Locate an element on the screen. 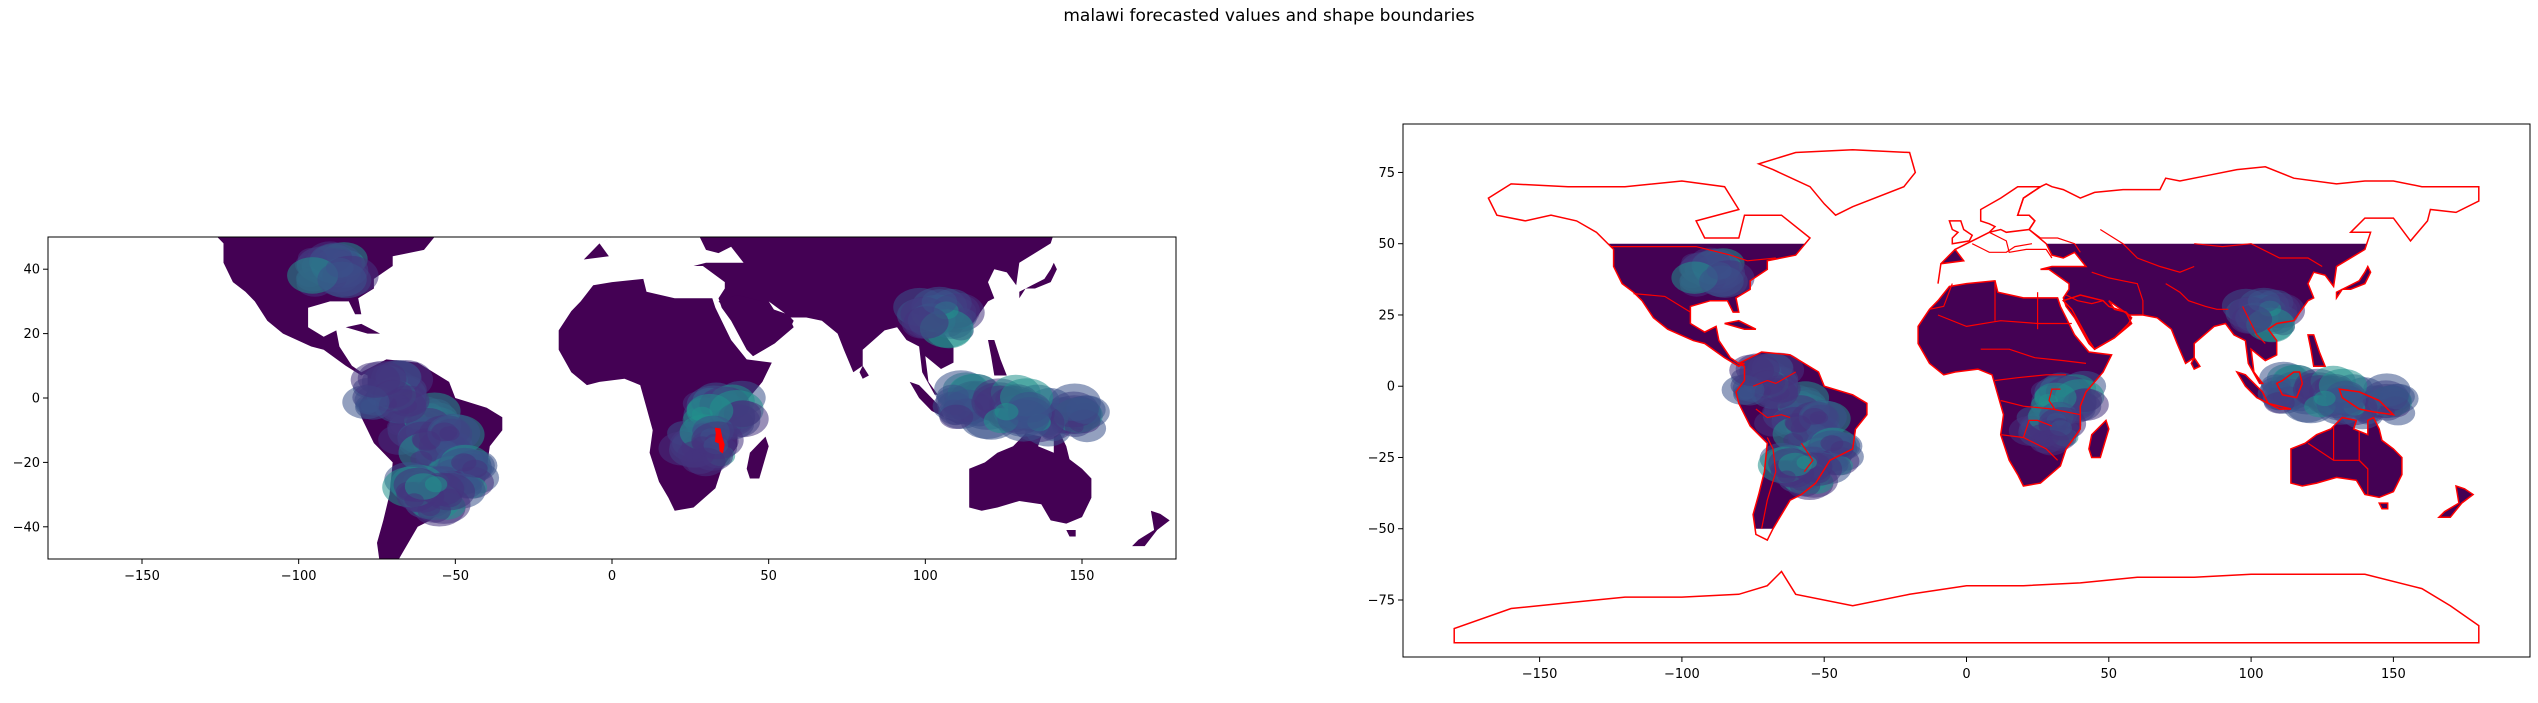 The width and height of the screenshot is (2538, 703). boundary-japan is located at coordinates (2353, 282).